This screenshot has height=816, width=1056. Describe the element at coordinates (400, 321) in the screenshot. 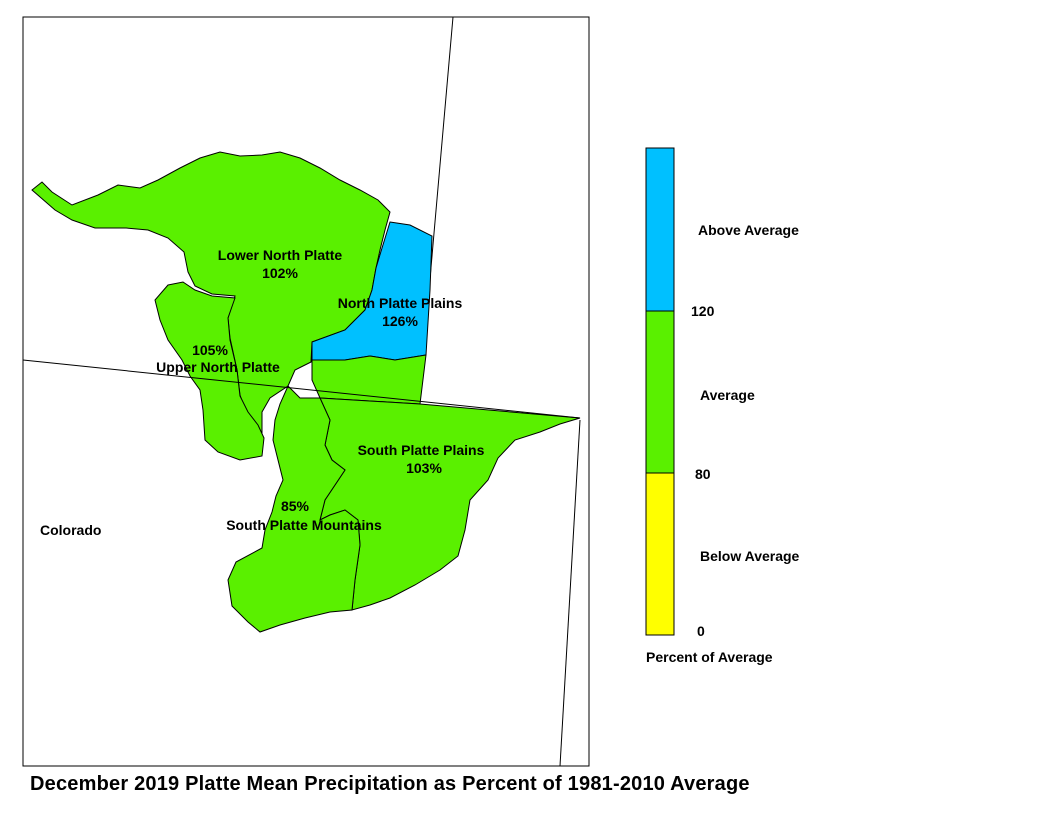

I see `label-north-platte-plains-value: 126%` at that location.